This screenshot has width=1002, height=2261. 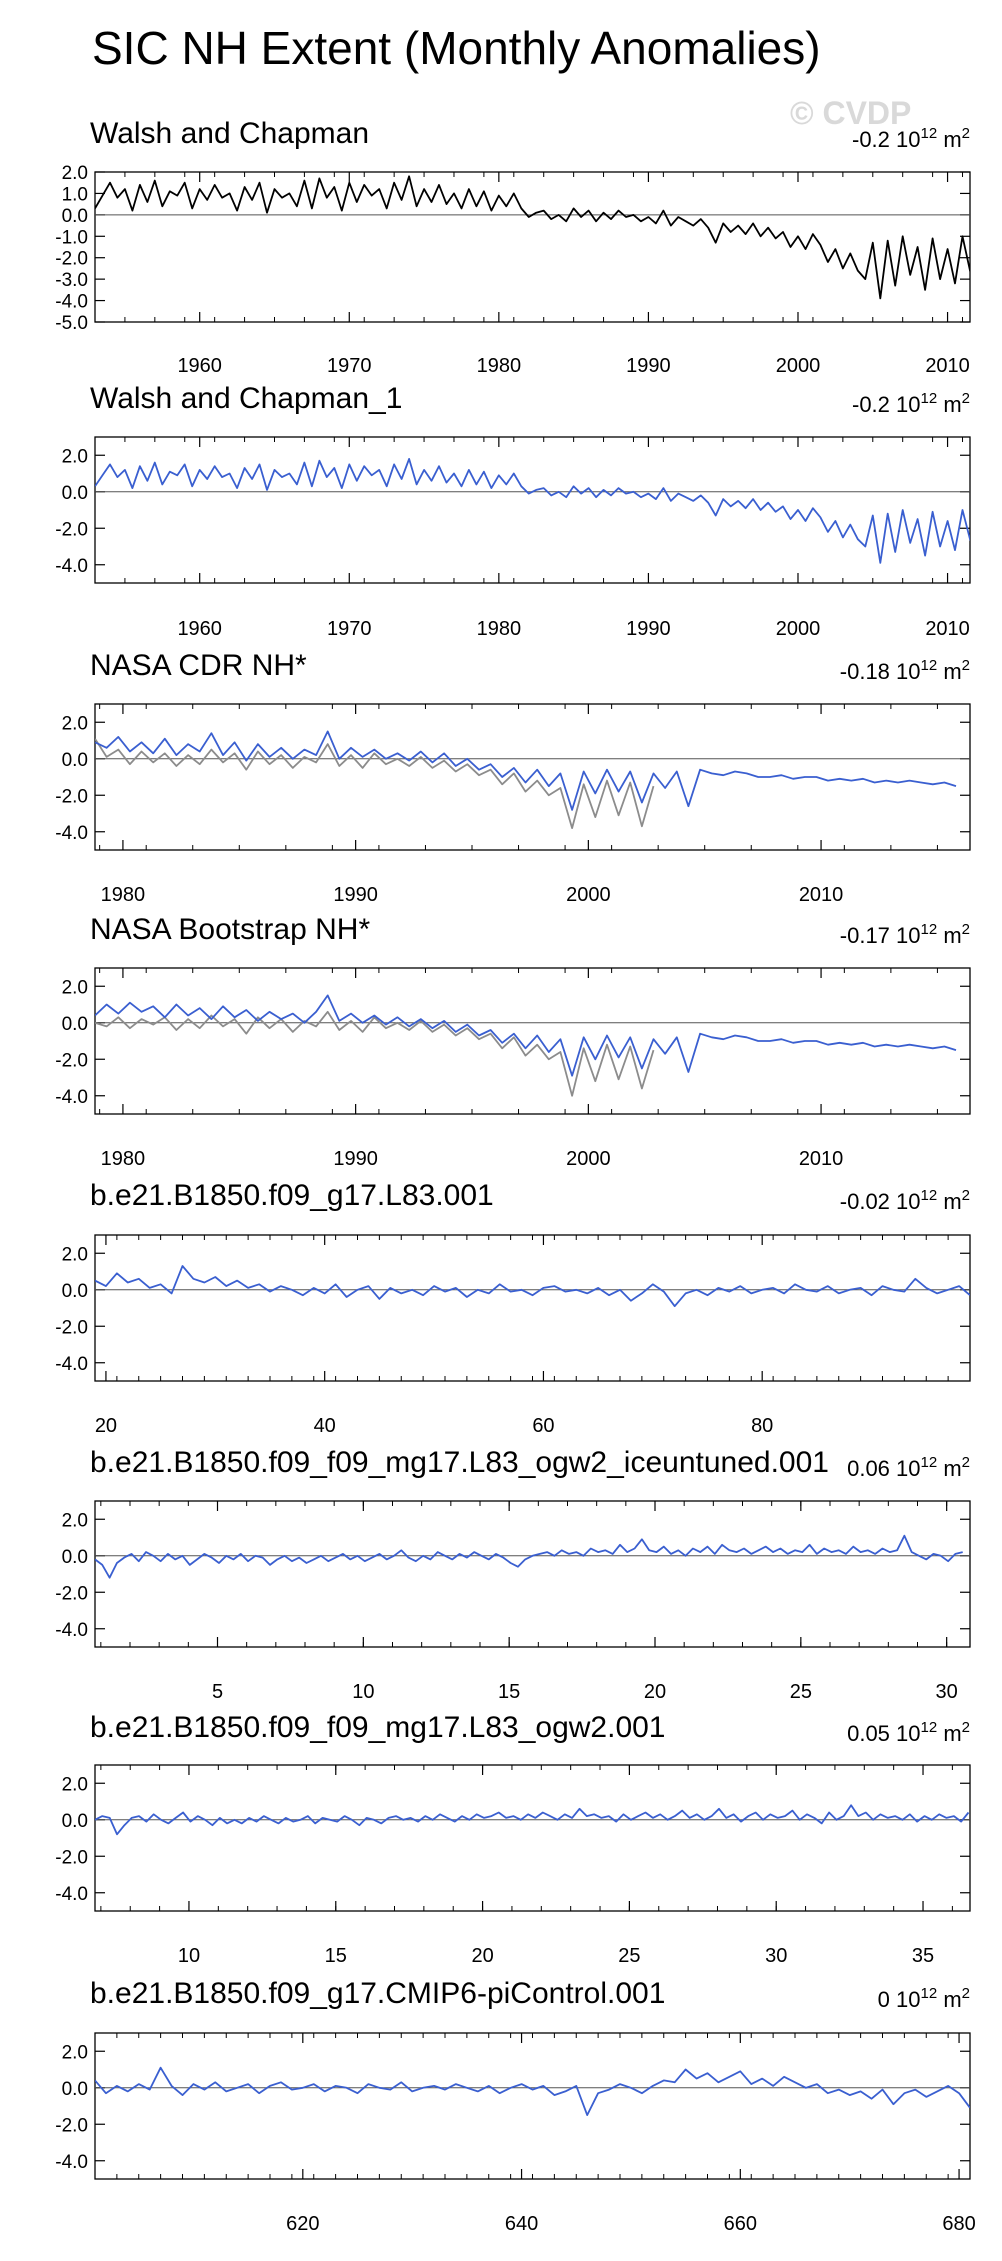 What do you see at coordinates (71, 237) in the screenshot?
I see `y-tick-label: -1.0` at bounding box center [71, 237].